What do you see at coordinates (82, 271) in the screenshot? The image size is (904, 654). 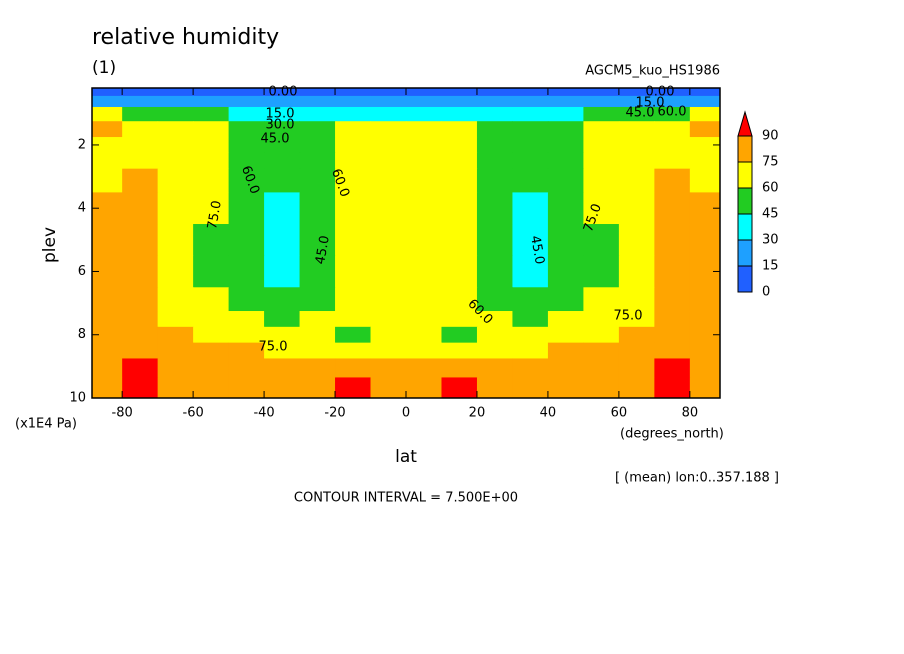 I see `y-tick-label: 6` at bounding box center [82, 271].